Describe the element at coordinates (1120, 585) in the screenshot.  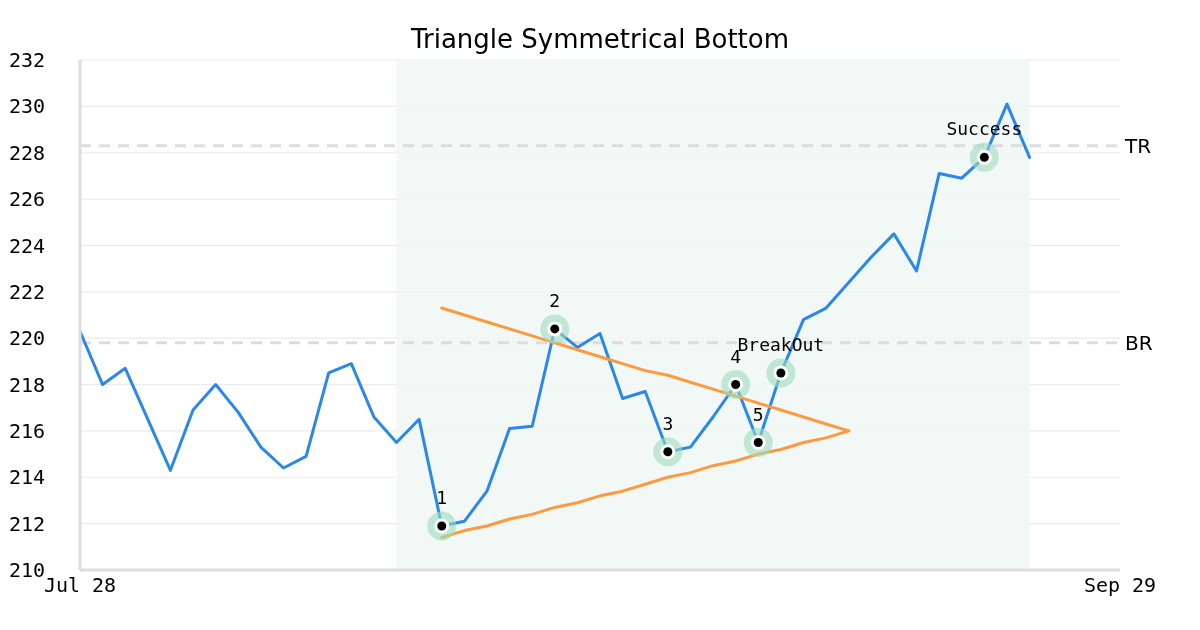
I see `x-tick-label: Sep 29` at that location.